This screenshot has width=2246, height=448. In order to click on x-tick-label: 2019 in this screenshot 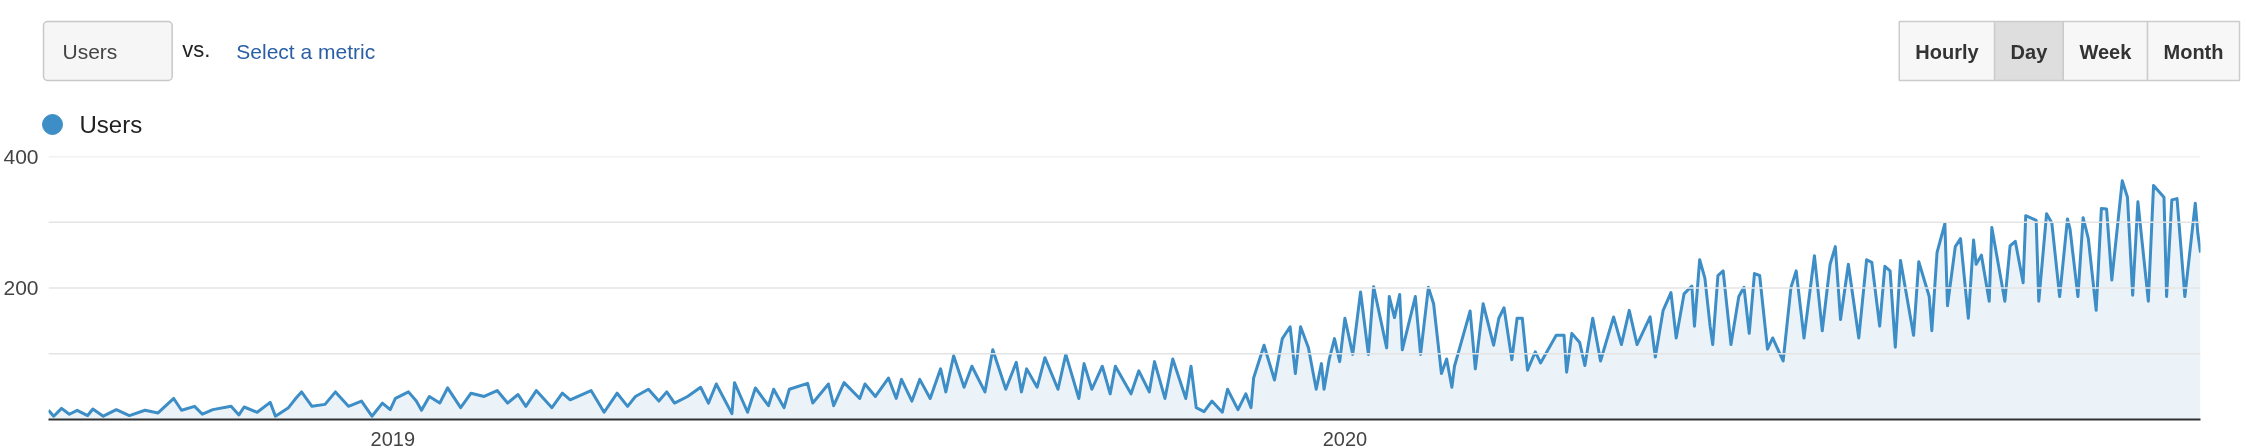, I will do `click(393, 437)`.